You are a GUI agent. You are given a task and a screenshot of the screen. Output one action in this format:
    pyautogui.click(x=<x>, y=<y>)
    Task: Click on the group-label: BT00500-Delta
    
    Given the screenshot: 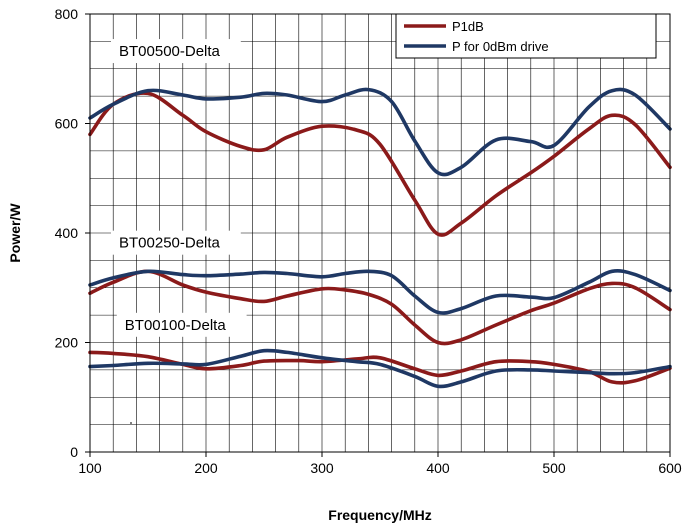 What is the action you would take?
    pyautogui.click(x=170, y=51)
    